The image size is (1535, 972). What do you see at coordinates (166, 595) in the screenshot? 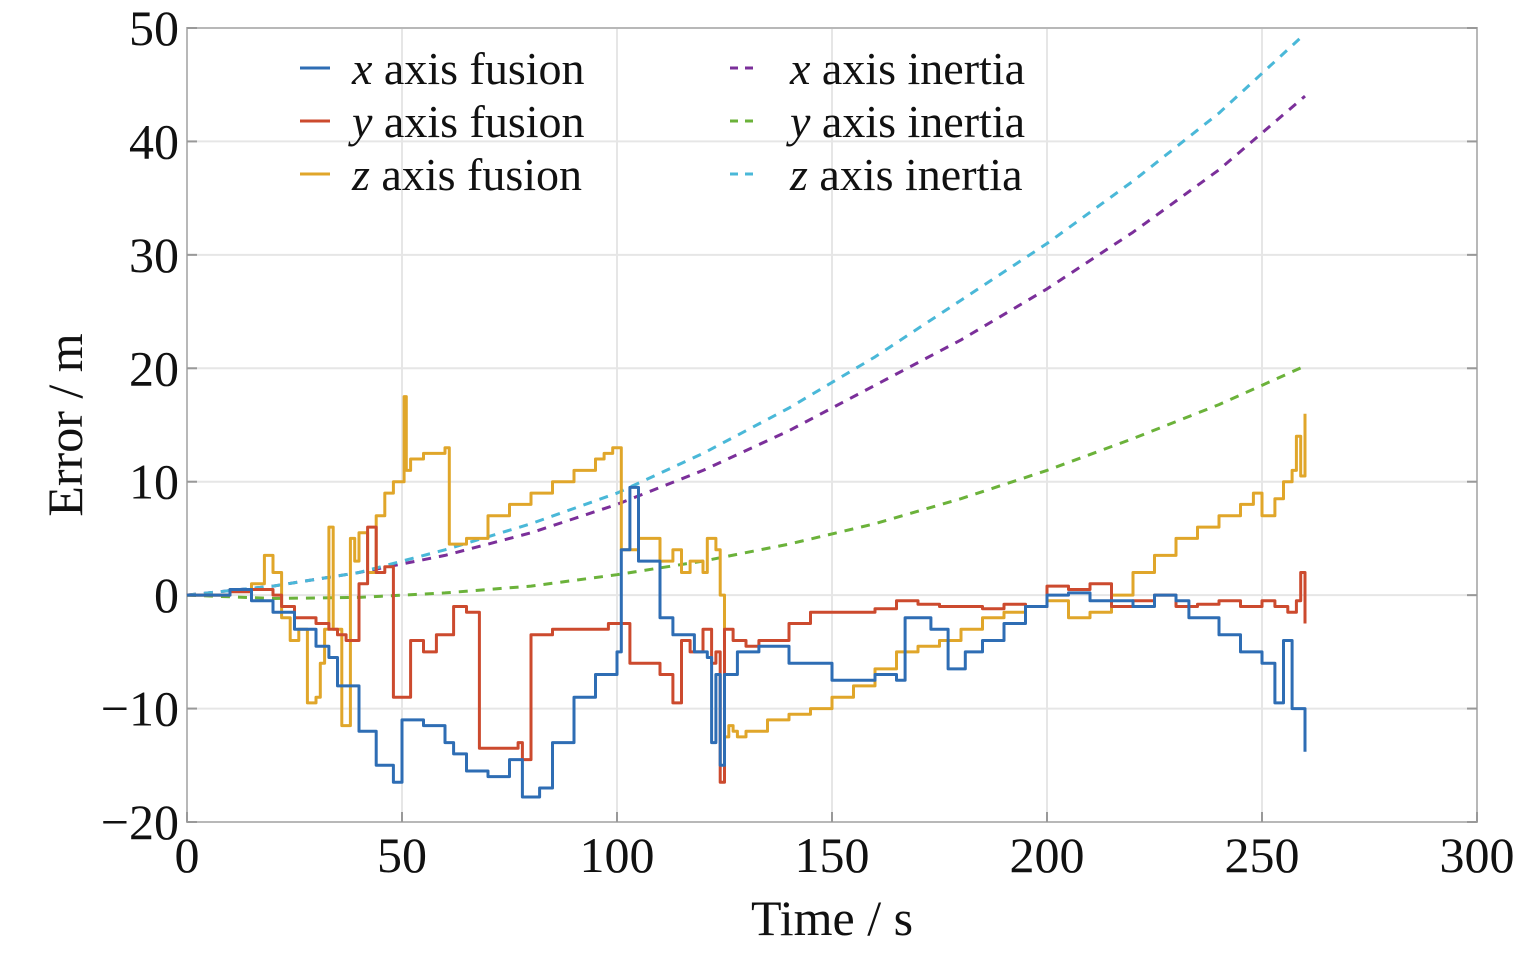
I see `y-tick-label: 0` at bounding box center [166, 595].